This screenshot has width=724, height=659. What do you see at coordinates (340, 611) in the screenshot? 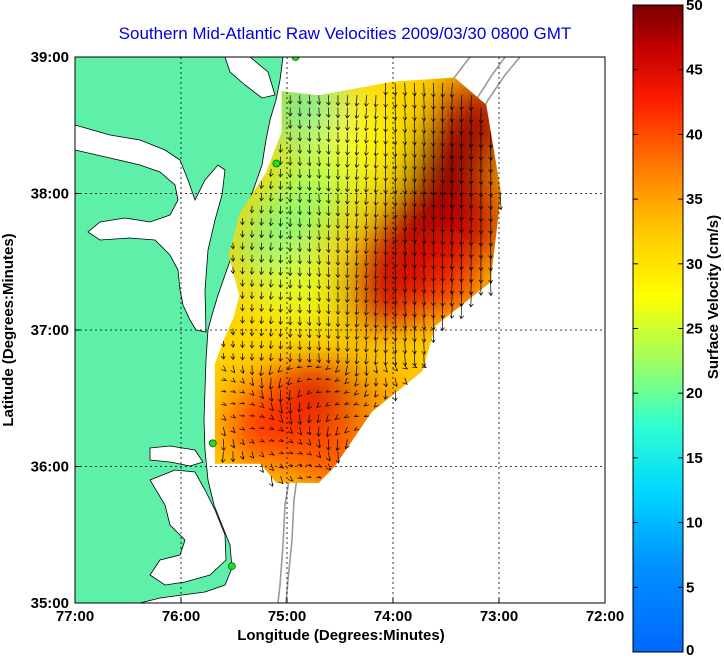
I see `x-axis: 77:00 76:00 75:00 74:00 73:00 72:00` at bounding box center [340, 611].